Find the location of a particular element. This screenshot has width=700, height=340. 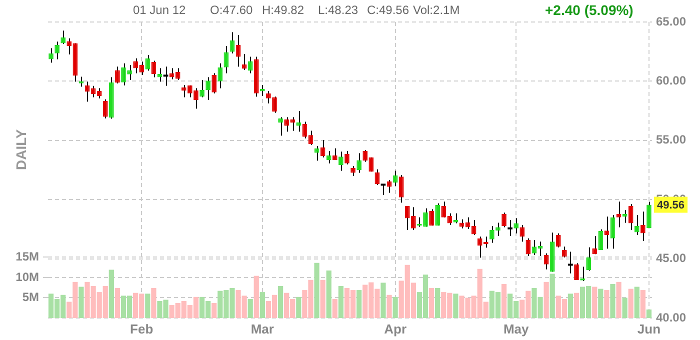

y-tick-label: 45.00 is located at coordinates (671, 258).